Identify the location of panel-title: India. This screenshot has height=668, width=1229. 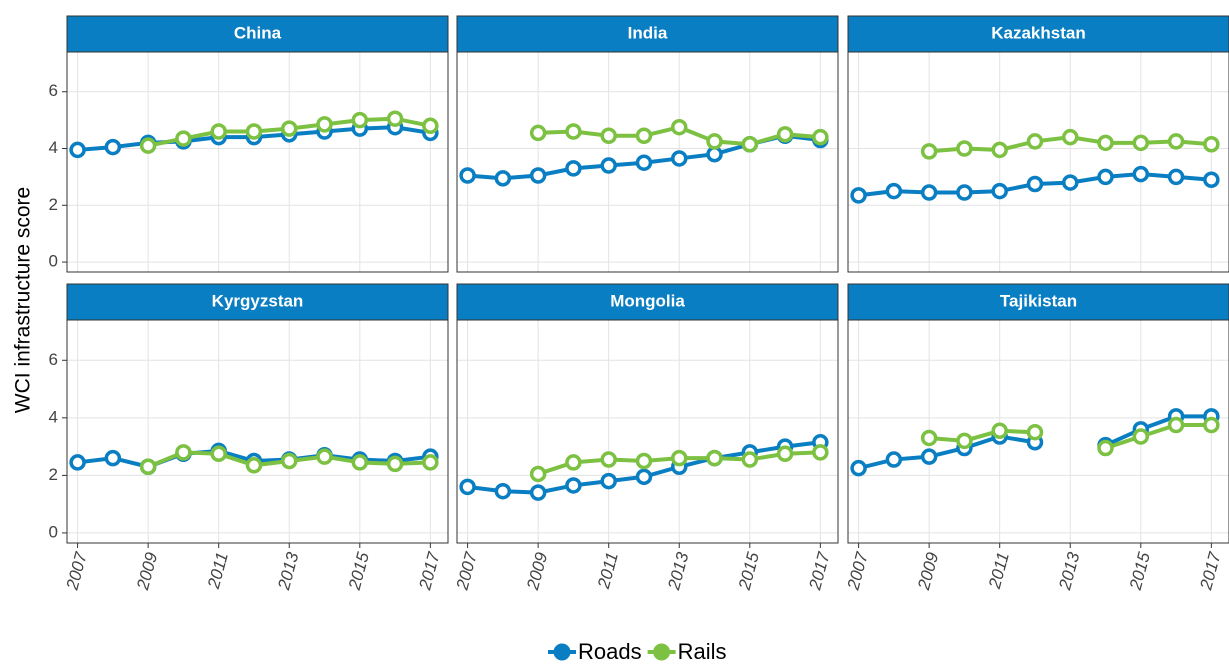
(648, 32).